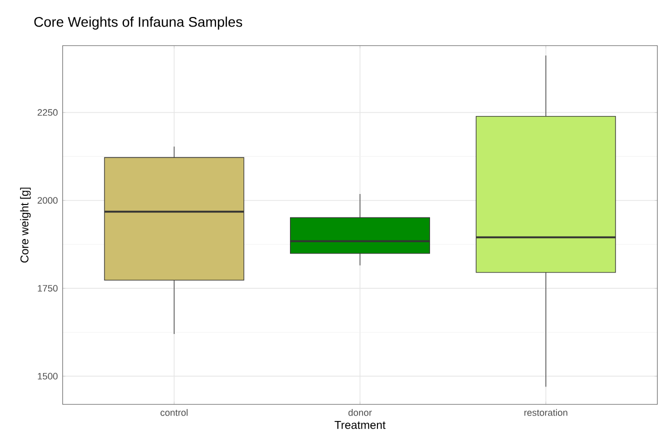 This screenshot has height=439, width=659. What do you see at coordinates (48, 112) in the screenshot?
I see `y-tick-label: 2250` at bounding box center [48, 112].